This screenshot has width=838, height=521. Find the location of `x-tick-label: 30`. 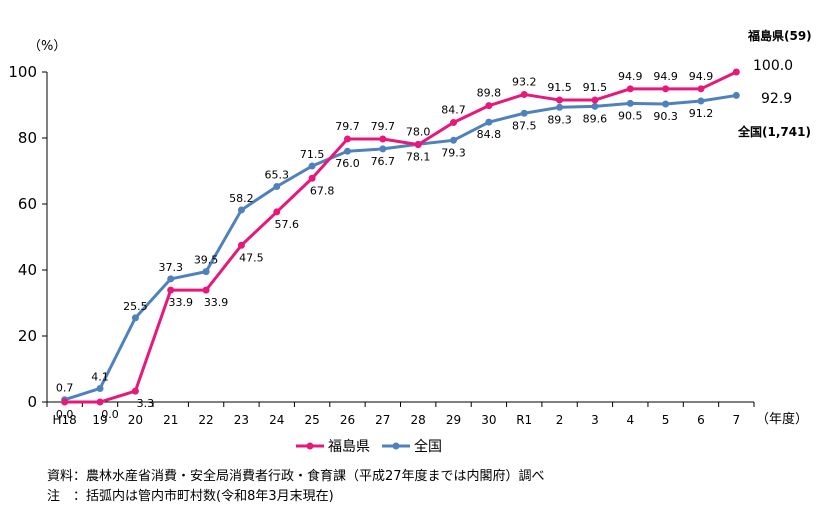

x-tick-label: 30 is located at coordinates (488, 420).